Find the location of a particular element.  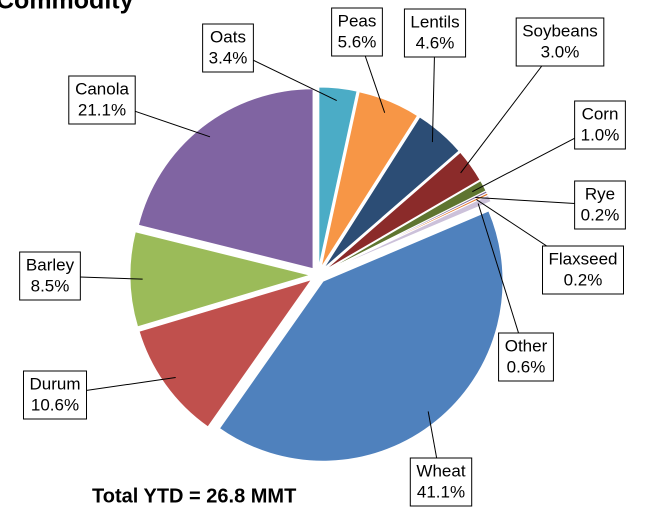

annotation: Total YTD = 26.8 MMT is located at coordinates (194, 496).